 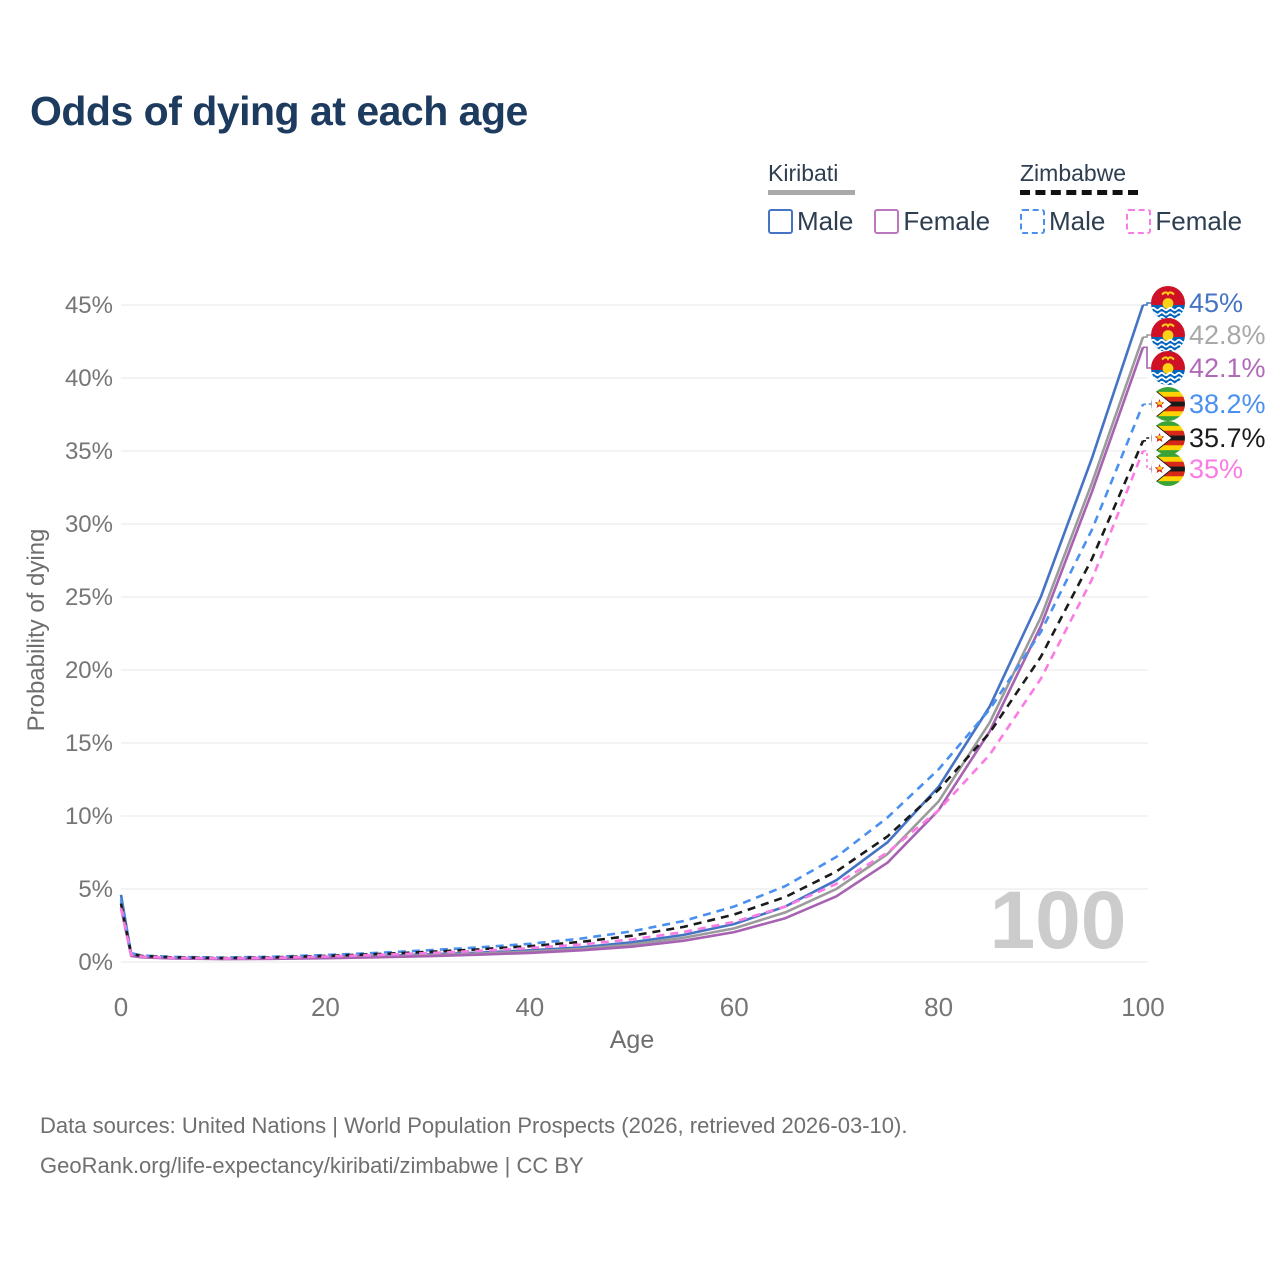 I want to click on y-tick-label-15: 15%, so click(x=89, y=743).